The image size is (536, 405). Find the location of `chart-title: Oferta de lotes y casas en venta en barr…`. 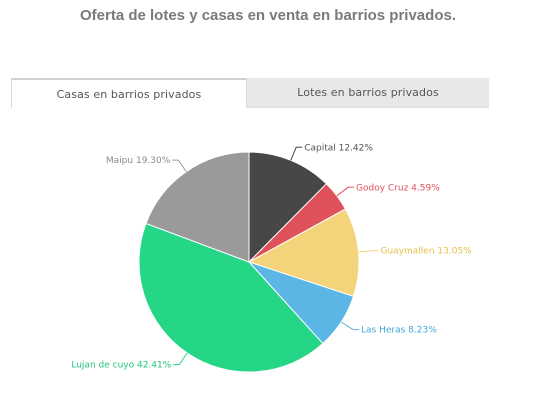

chart-title: Oferta de lotes y casas en venta en barr… is located at coordinates (268, 15).